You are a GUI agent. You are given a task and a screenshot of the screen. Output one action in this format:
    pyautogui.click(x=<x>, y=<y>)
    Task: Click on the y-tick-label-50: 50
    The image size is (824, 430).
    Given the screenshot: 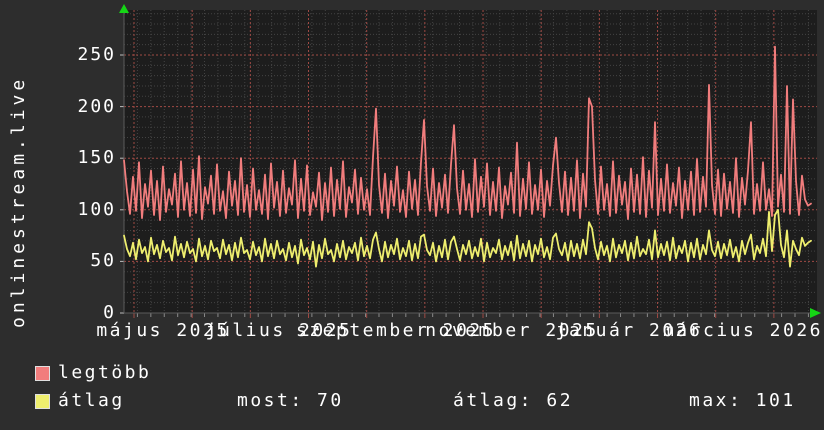 What is the action you would take?
    pyautogui.click(x=103, y=261)
    